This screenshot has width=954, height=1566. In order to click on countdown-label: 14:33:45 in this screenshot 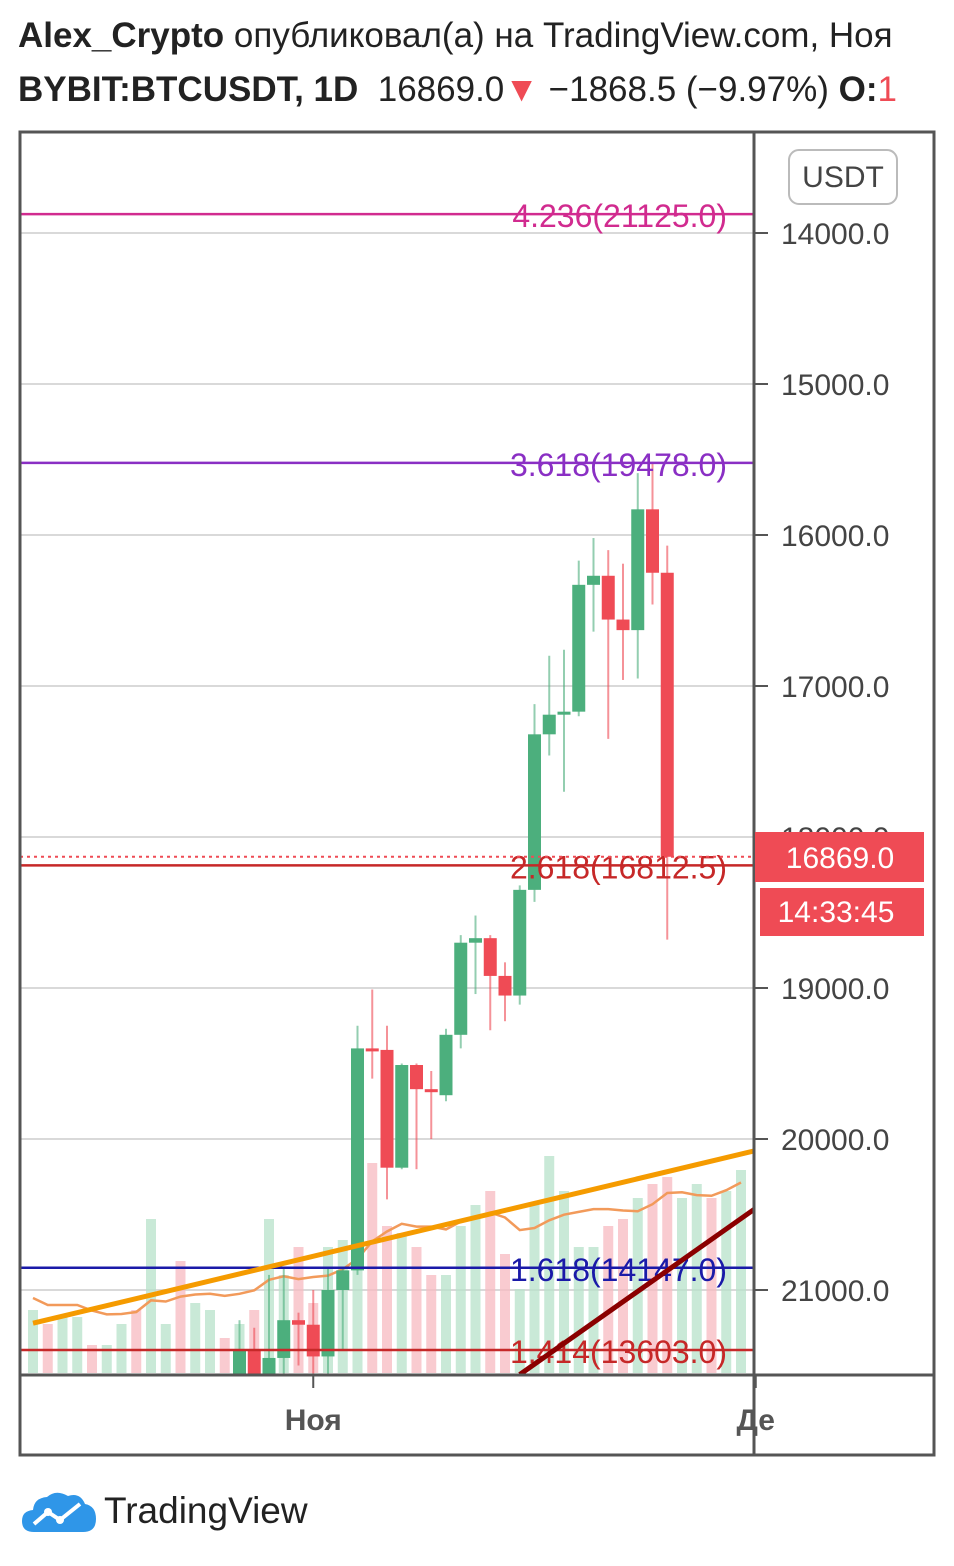, I will do `click(836, 912)`.